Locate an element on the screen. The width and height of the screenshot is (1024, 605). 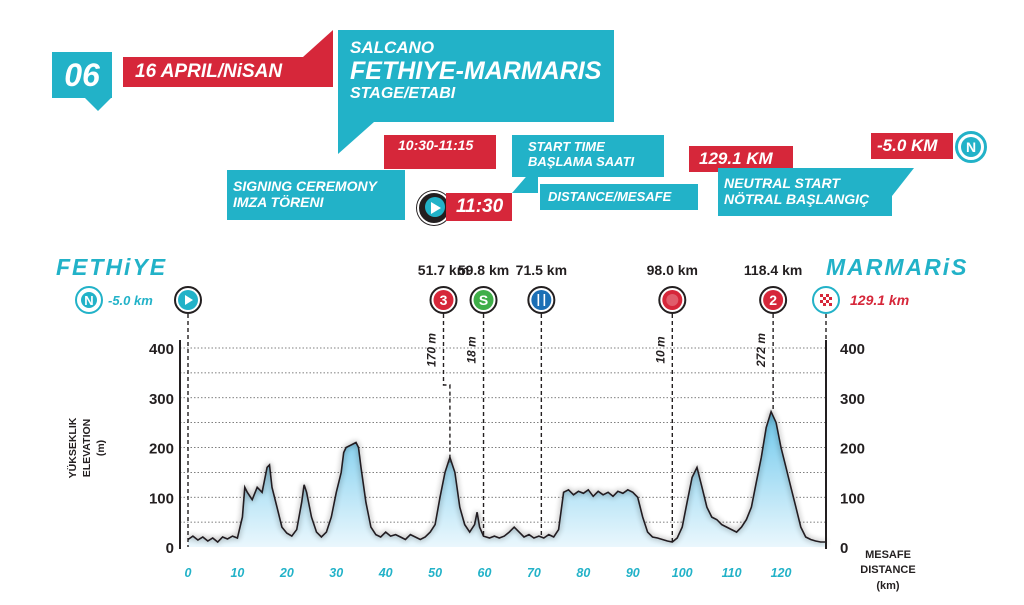
x-tick-label: 10 is located at coordinates (237, 573).